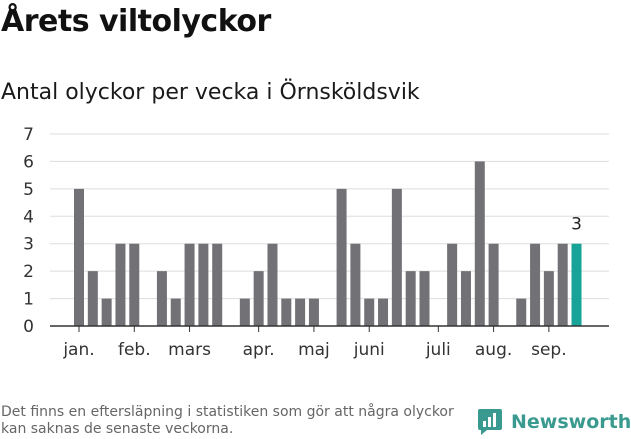 Image resolution: width=631 pixels, height=439 pixels. Describe the element at coordinates (549, 350) in the screenshot. I see `x-tick-label: sep.` at that location.